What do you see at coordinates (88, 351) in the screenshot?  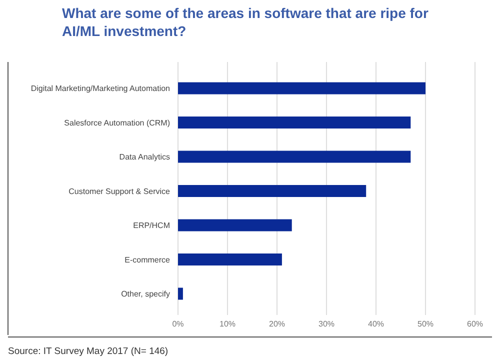 I see `source-note: Source: IT Survey May 2017 (N= 146)` at bounding box center [88, 351].